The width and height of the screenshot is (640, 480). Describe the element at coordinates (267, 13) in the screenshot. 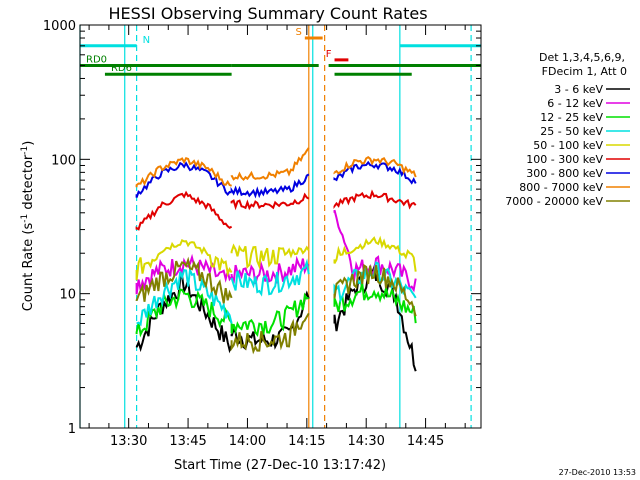

I see `chart-title: HESSI Observing Summary Count Rates` at that location.